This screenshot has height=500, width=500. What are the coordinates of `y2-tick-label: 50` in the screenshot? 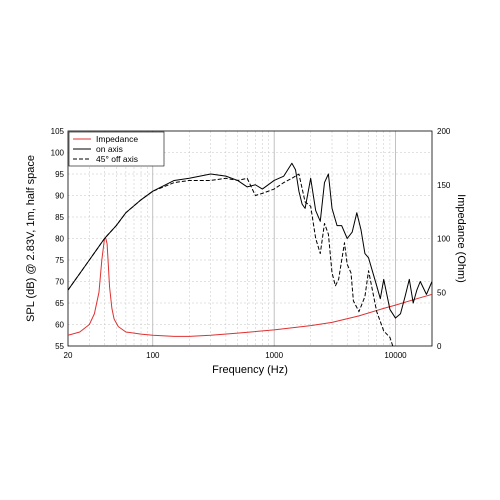 It's located at (441, 292).